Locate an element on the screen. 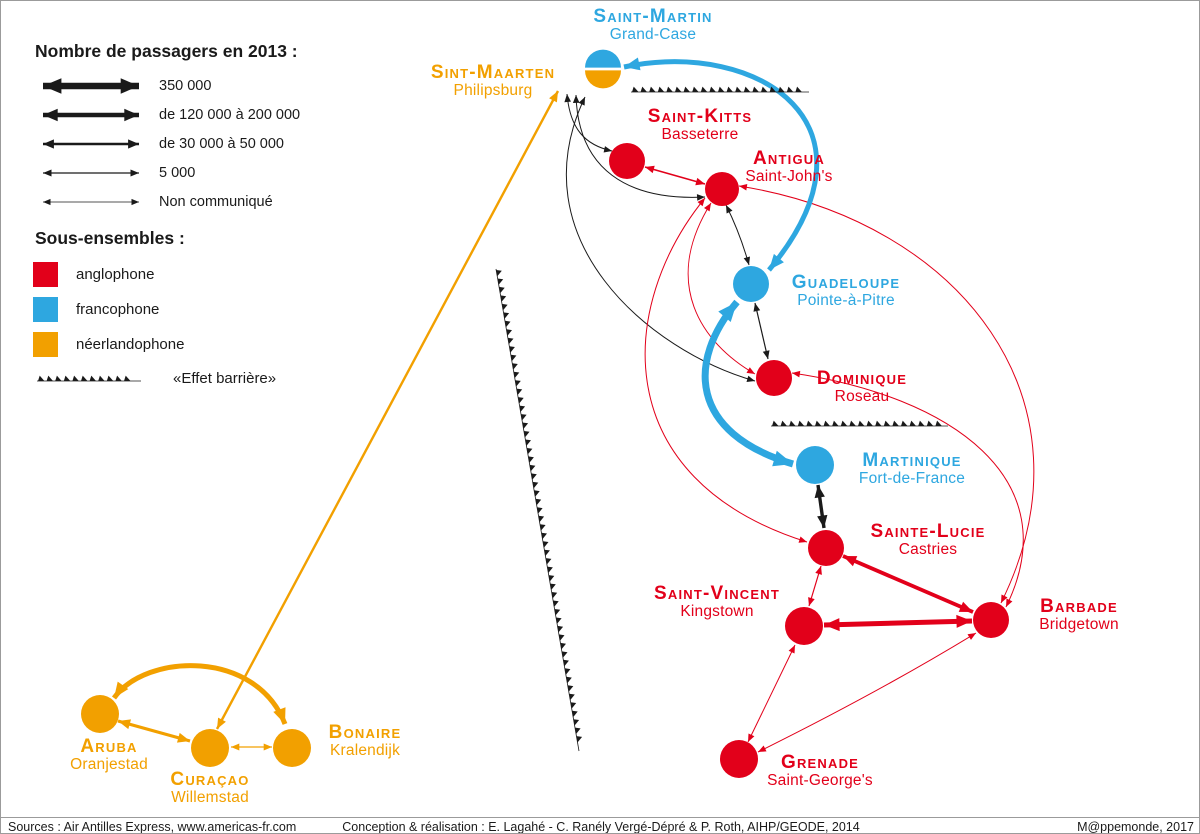 Image resolution: width=1200 pixels, height=834 pixels. barrier-zigzag-icon is located at coordinates (89, 378).